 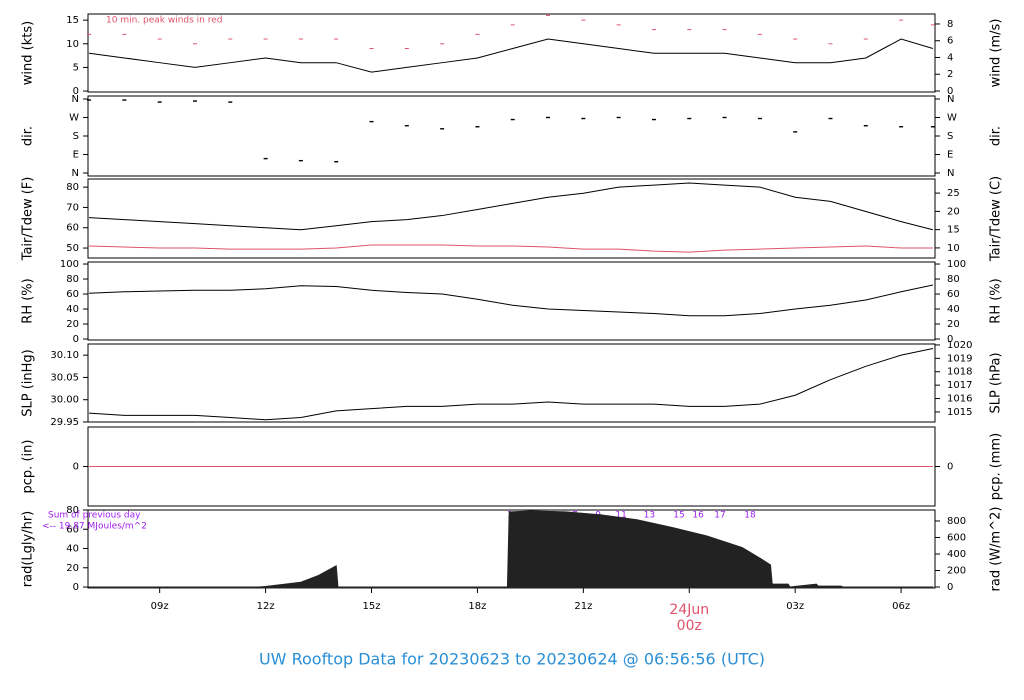 I want to click on y2-tick-label: 600, so click(x=956, y=537).